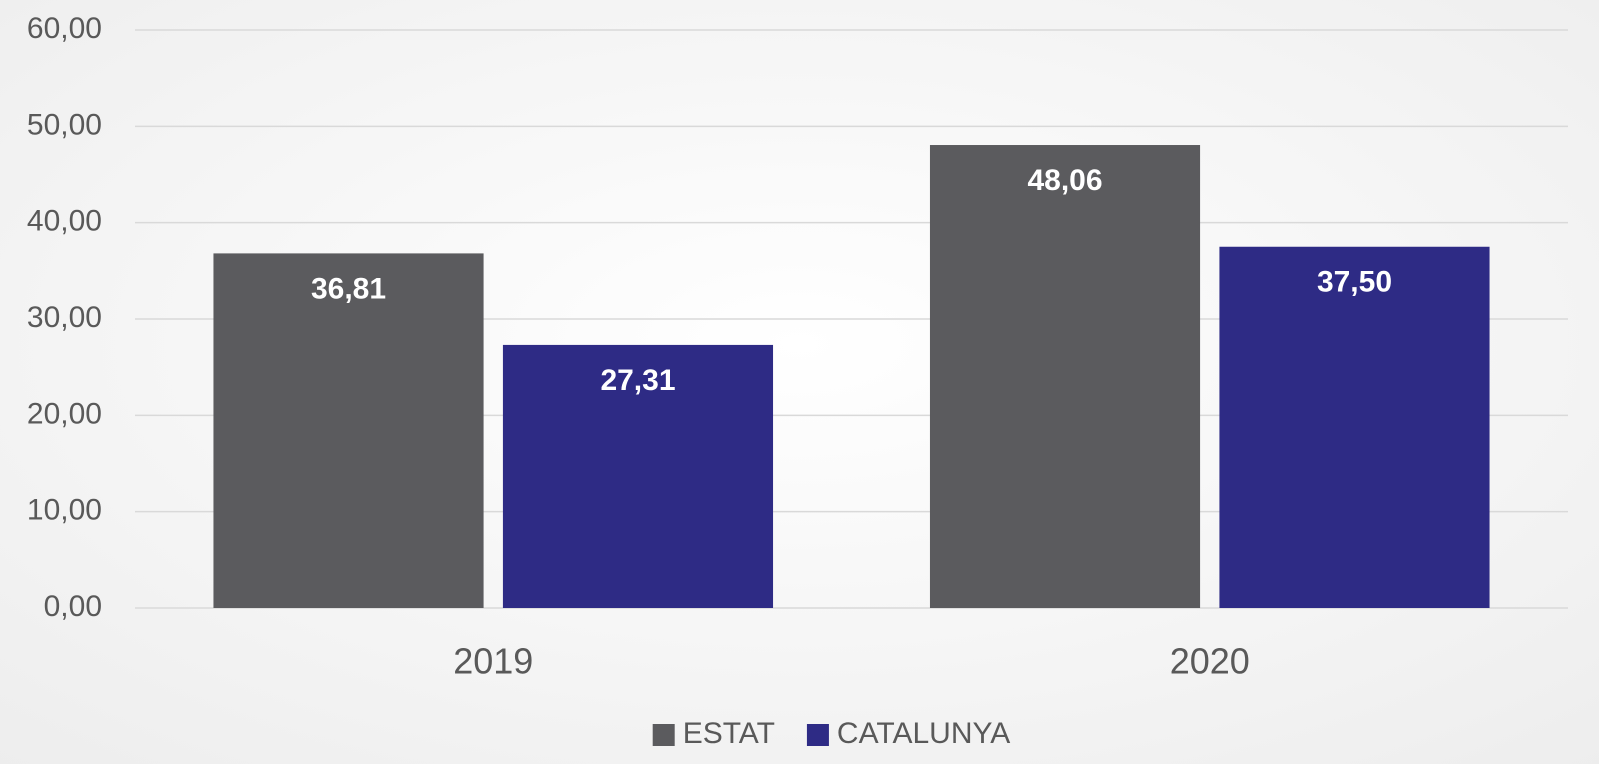 The width and height of the screenshot is (1599, 764). What do you see at coordinates (637, 380) in the screenshot?
I see `data-label: 27,31` at bounding box center [637, 380].